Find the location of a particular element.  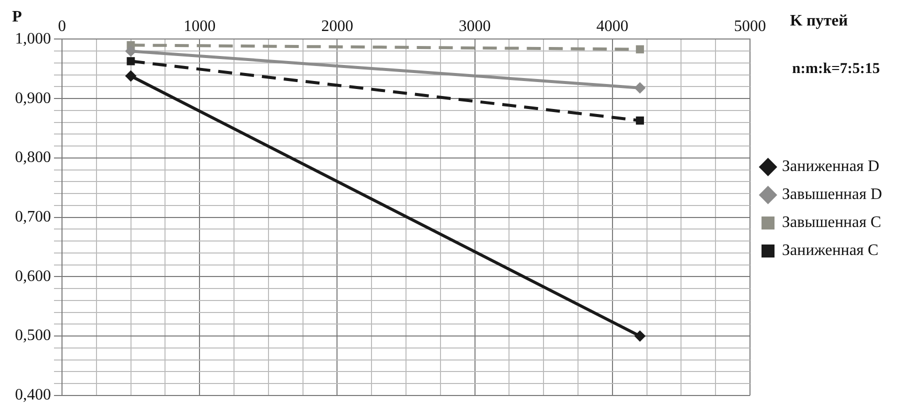

y-tick-label: 0,900 is located at coordinates (33, 98).